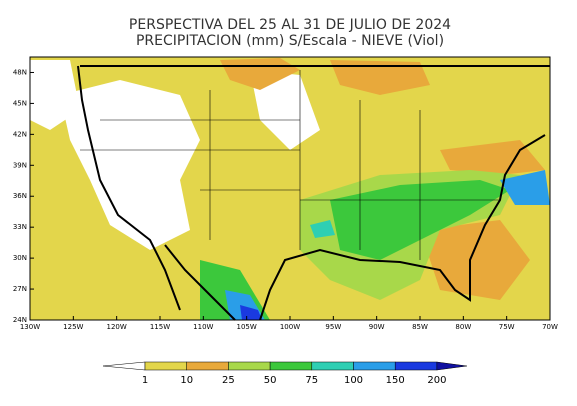 The width and height of the screenshot is (577, 406). Describe the element at coordinates (247, 327) in the screenshot. I see `lon-tick-label: 105W` at that location.